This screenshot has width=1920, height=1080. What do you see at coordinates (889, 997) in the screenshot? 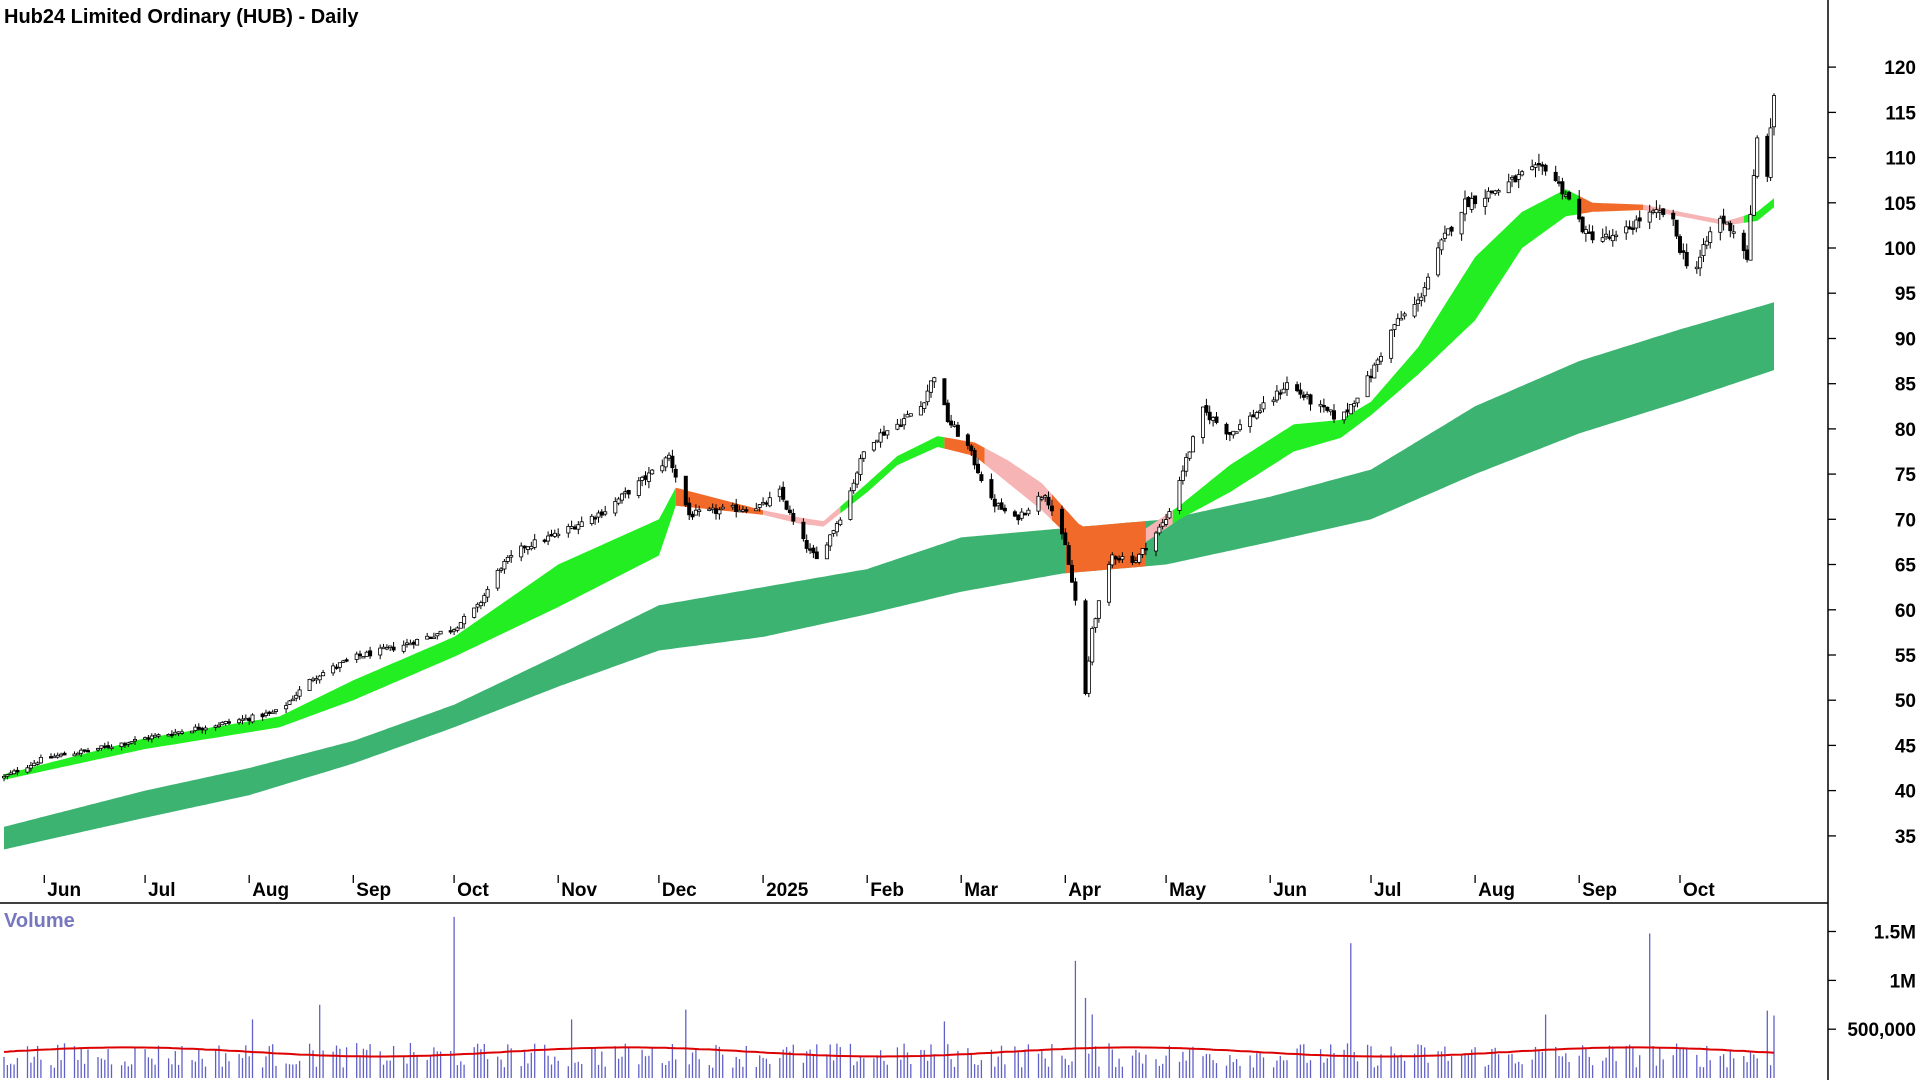
I see `volume-panel` at bounding box center [889, 997].